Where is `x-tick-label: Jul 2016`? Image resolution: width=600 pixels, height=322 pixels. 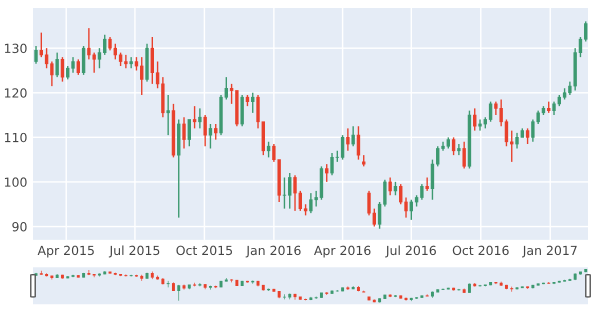
x-tick-label: Jul 2016 is located at coordinates (410, 251).